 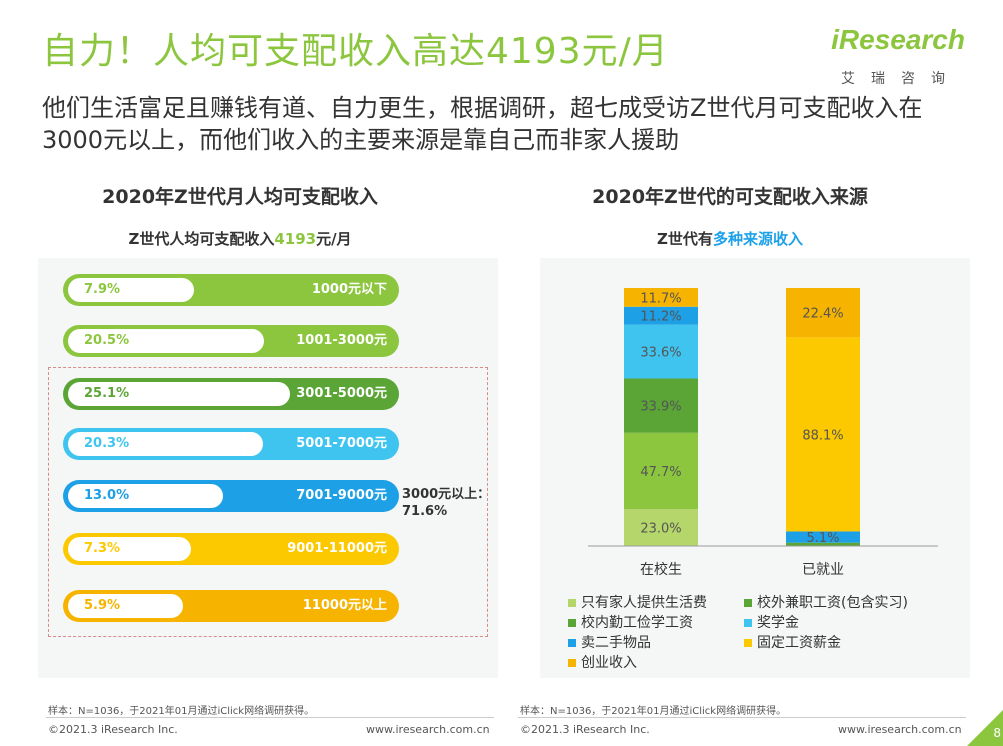 I want to click on annotation-value: 71.6%, so click(x=425, y=511).